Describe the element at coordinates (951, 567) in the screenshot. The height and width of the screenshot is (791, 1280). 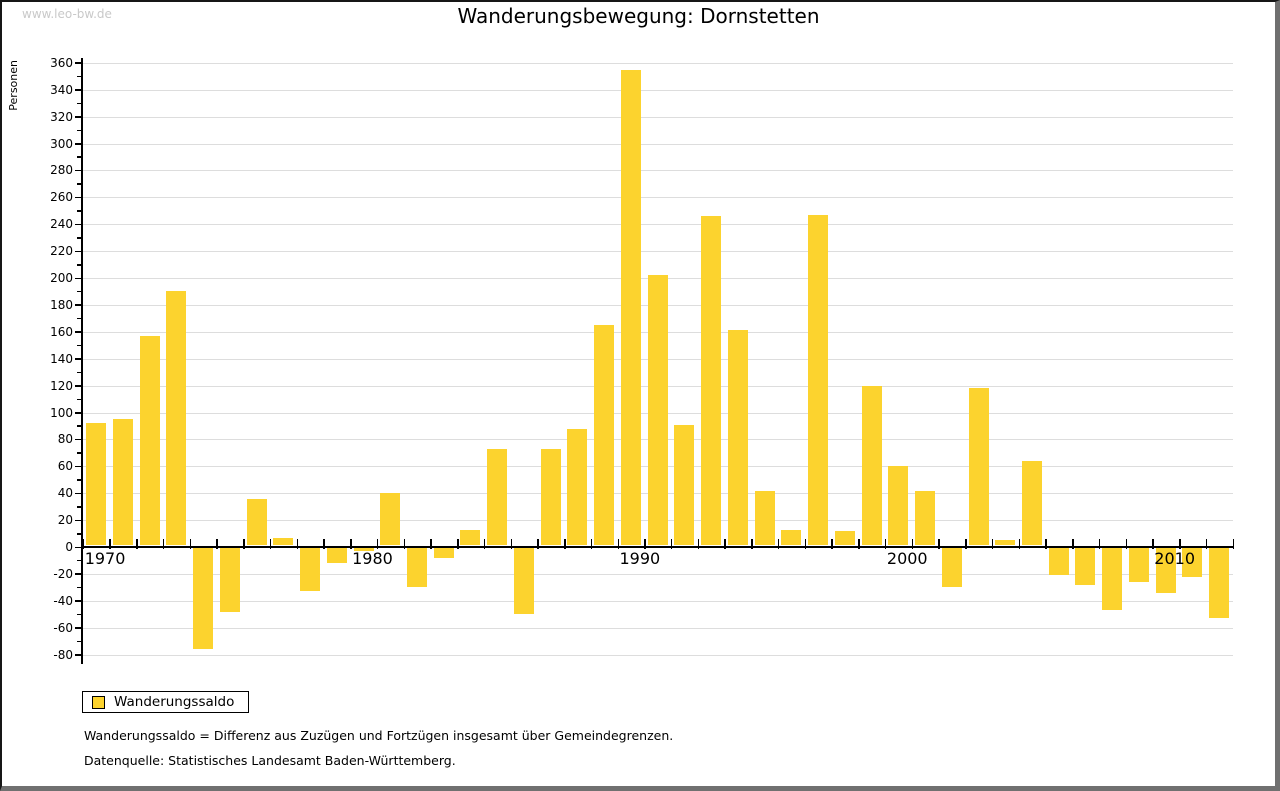
I see `bar-2002` at that location.